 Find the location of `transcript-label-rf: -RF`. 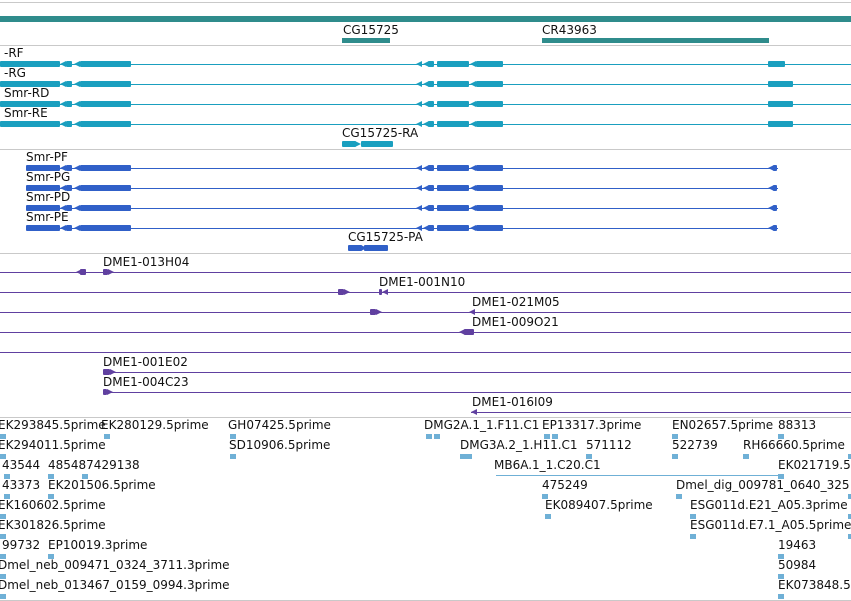

transcript-label-rf: -RF is located at coordinates (14, 53).